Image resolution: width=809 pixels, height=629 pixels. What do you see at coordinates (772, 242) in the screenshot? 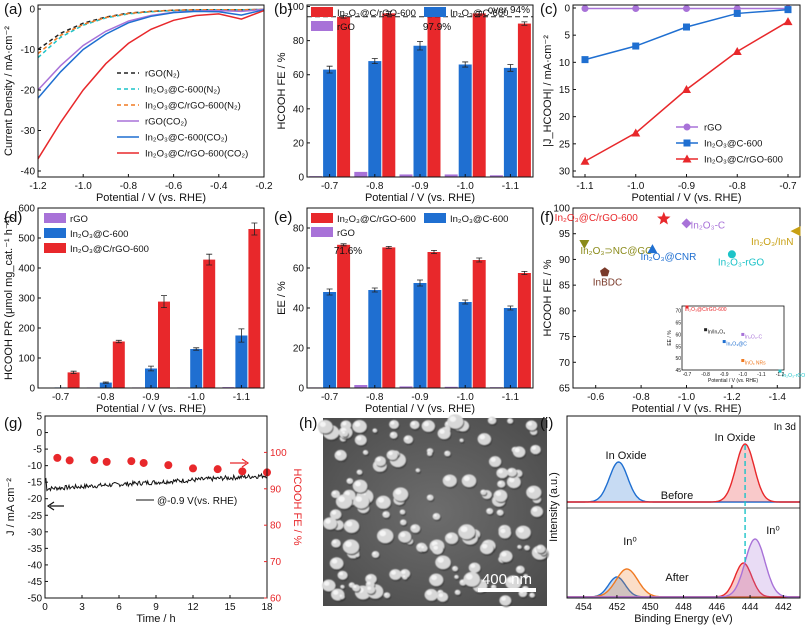
I see `scatter-label: In₂O₃/InN` at bounding box center [772, 242].